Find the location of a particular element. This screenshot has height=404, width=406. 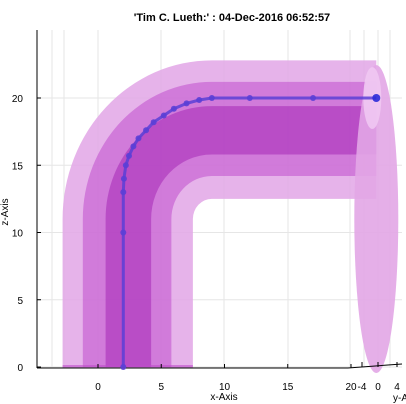

y-tick-label: 4 is located at coordinates (397, 387).